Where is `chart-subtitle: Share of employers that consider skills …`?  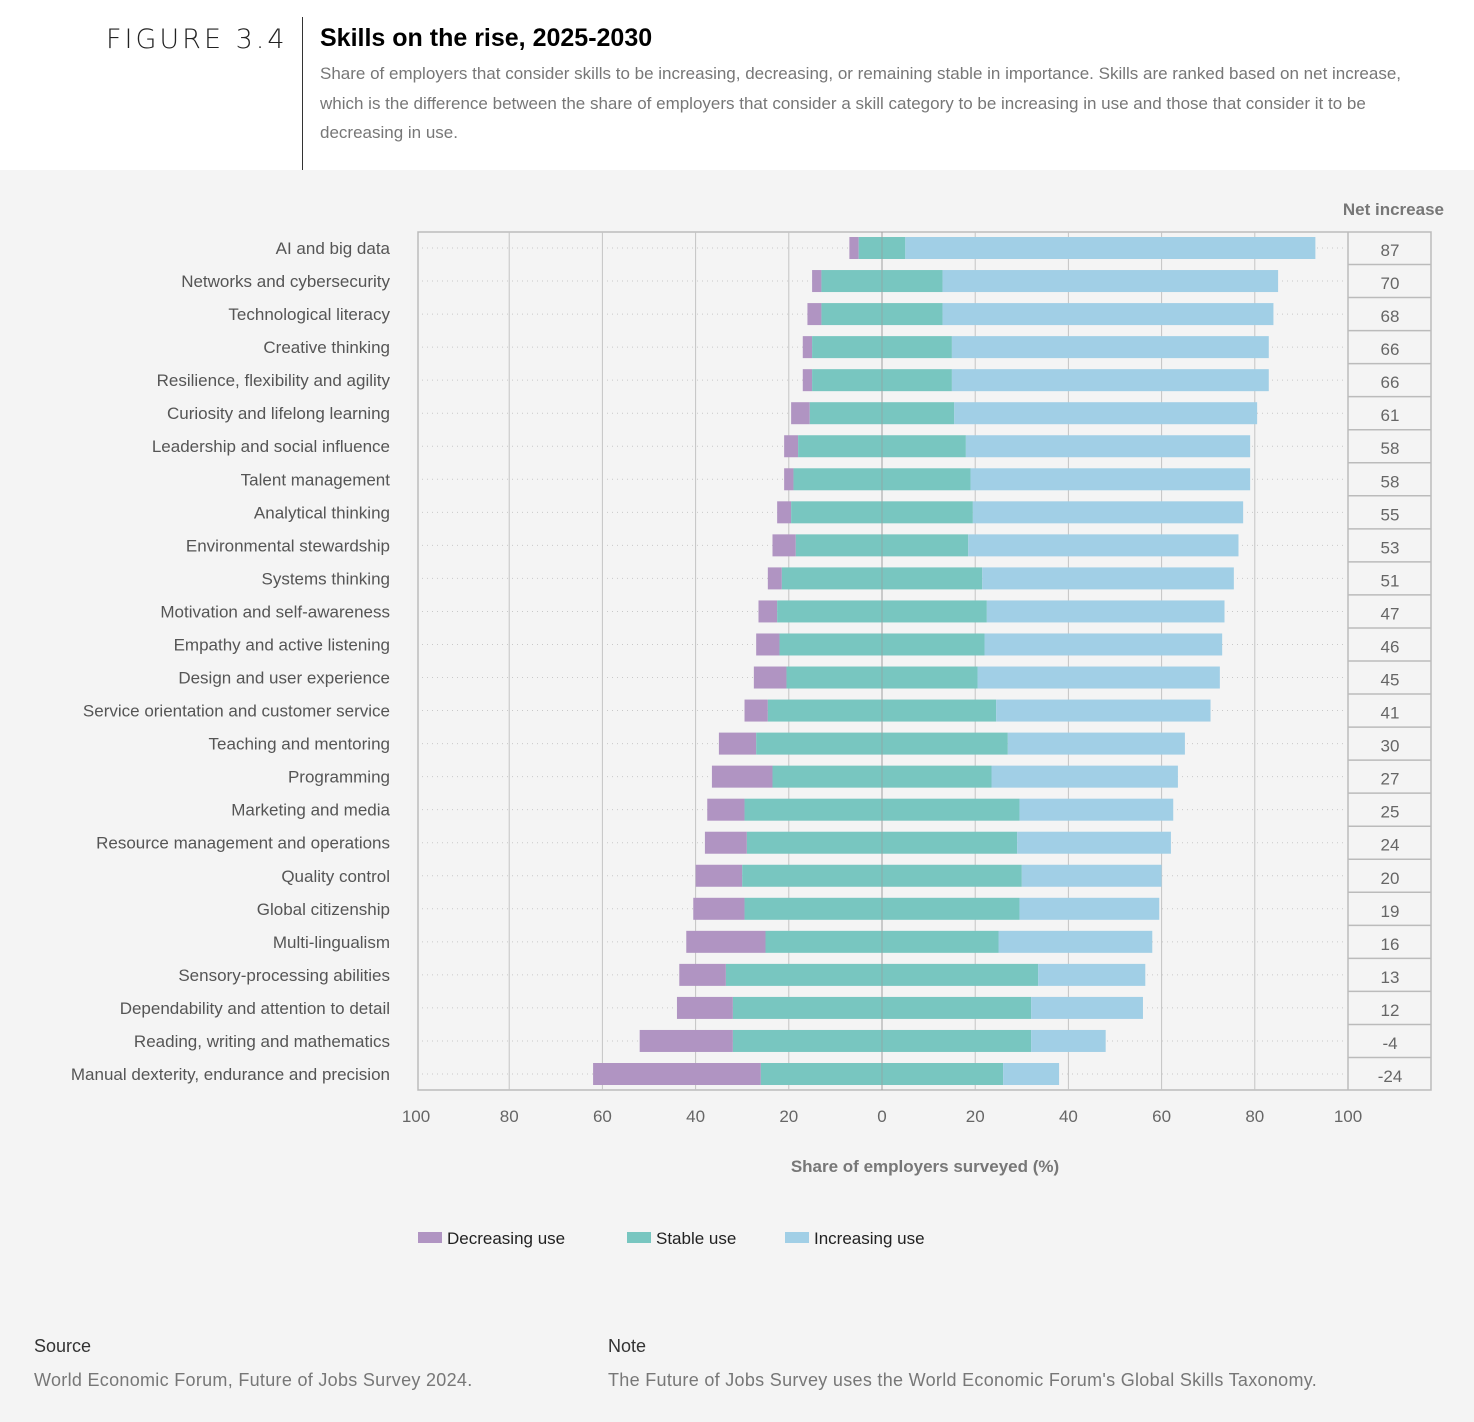 chart-subtitle: Share of employers that consider skills … is located at coordinates (861, 103).